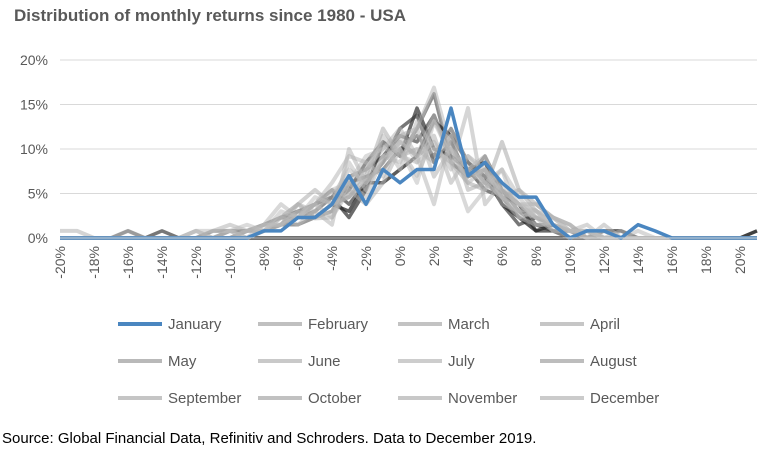 This screenshot has width=770, height=450. Describe the element at coordinates (34, 60) in the screenshot. I see `y-tick-label: 20%` at that location.